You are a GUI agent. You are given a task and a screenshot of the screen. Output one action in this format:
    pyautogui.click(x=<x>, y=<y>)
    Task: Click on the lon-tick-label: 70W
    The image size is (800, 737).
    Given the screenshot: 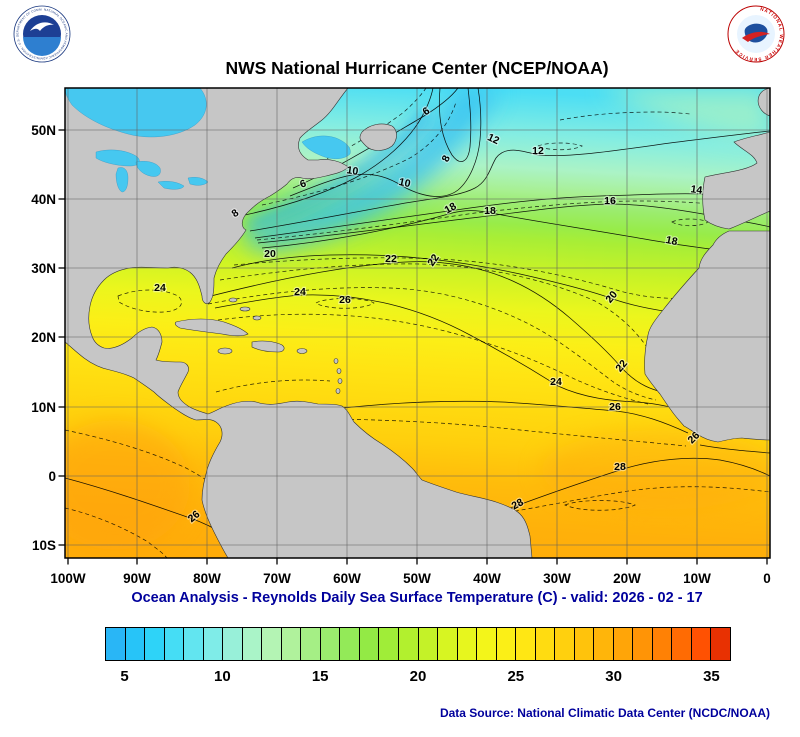 What is the action you would take?
    pyautogui.click(x=277, y=578)
    